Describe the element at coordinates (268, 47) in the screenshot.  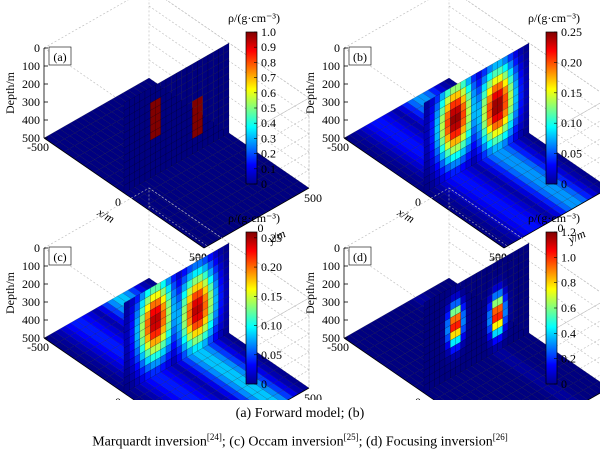
I see `colorbar-tick-label: 0.9` at that location.